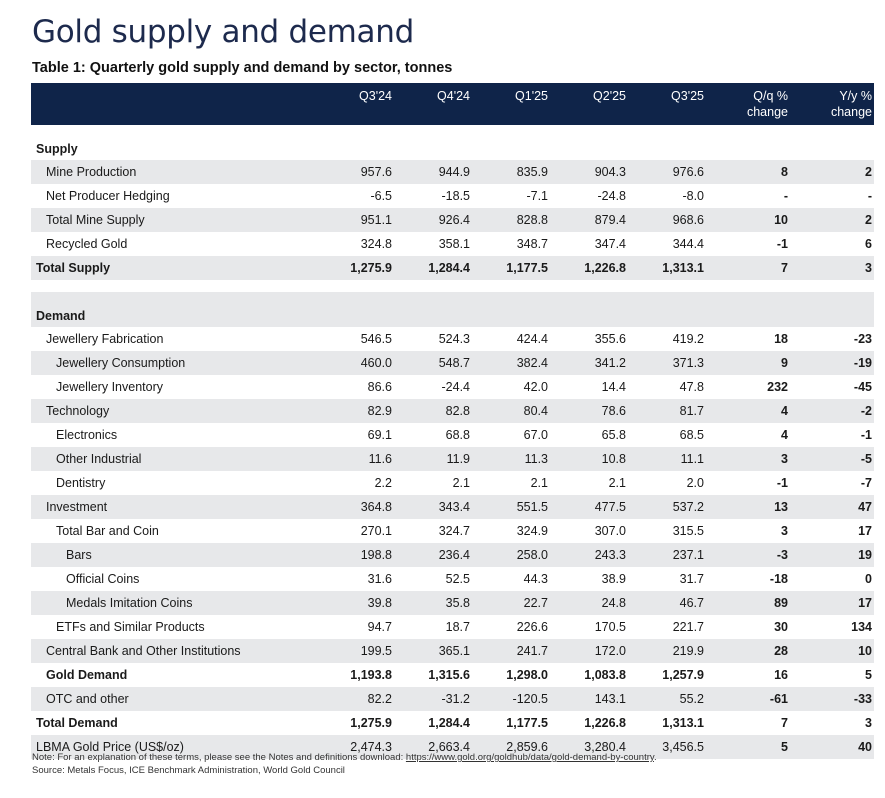  I want to click on row-label: Technology, so click(173, 411).